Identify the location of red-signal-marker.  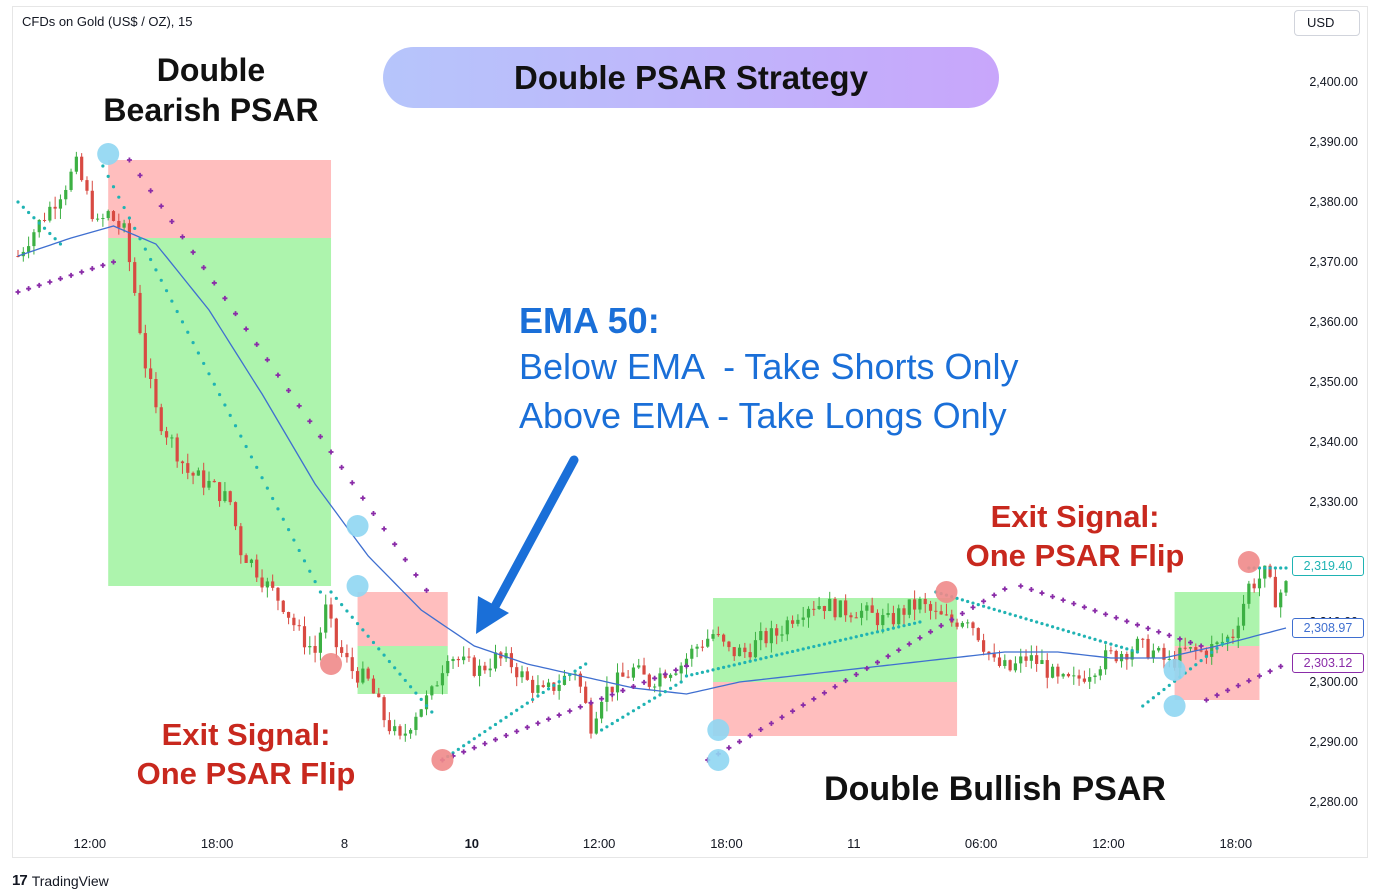
(331, 664).